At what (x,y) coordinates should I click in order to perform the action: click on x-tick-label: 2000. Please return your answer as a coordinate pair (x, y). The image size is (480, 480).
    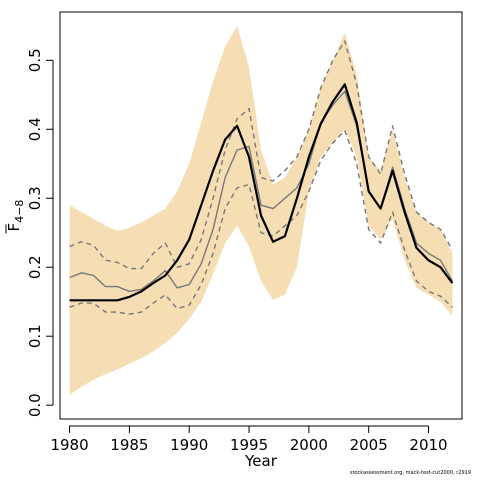
    Looking at the image, I should click on (309, 445).